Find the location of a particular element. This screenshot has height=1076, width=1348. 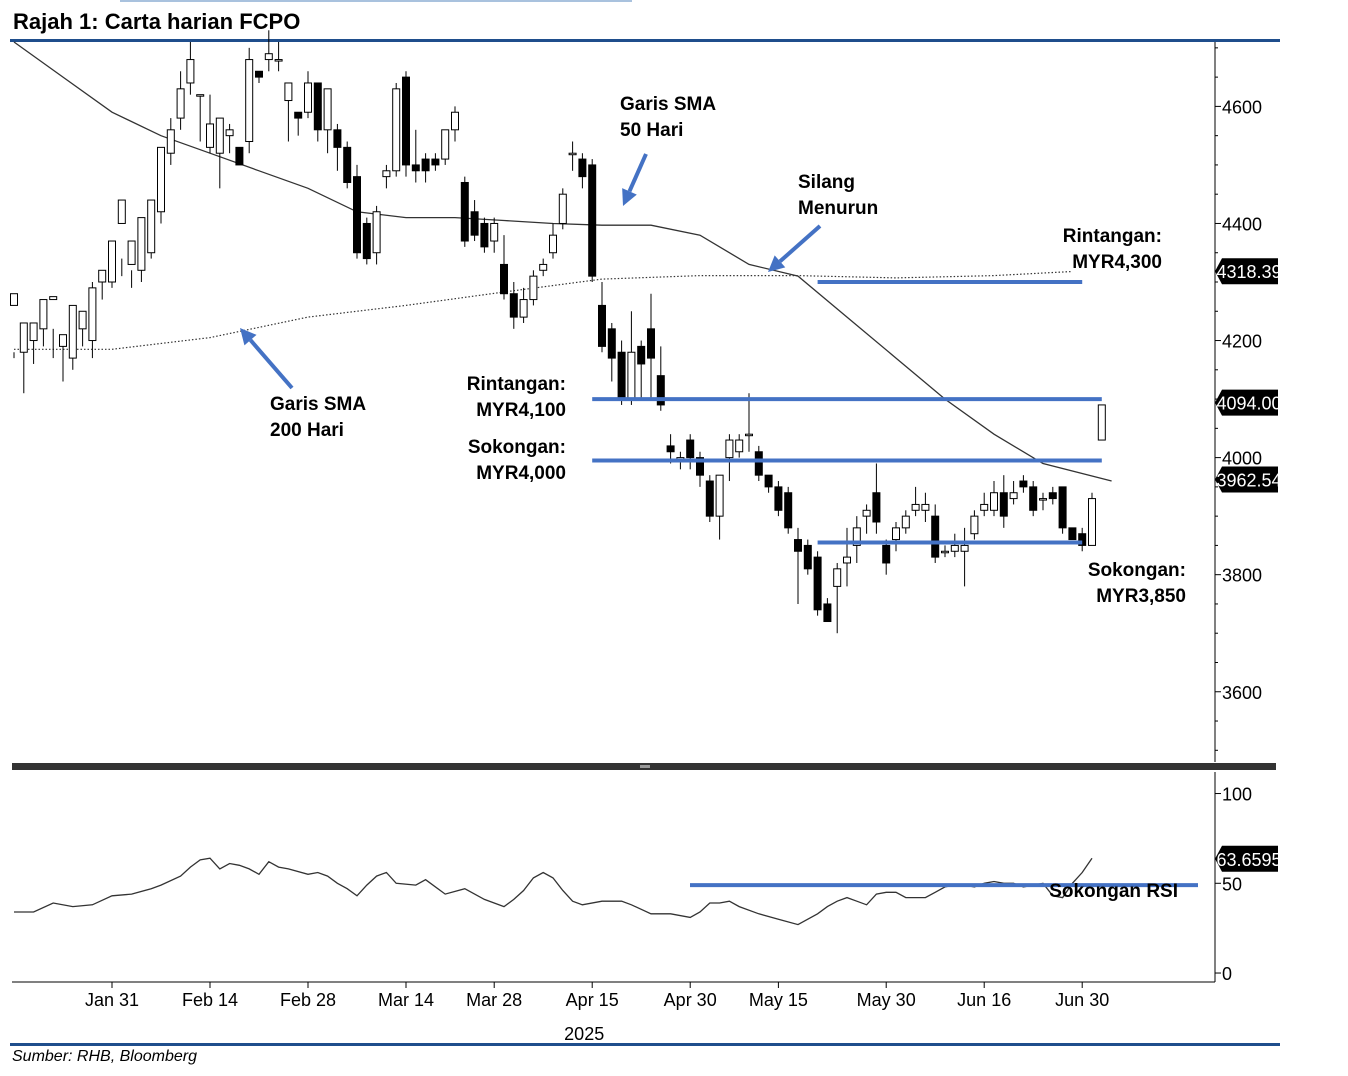

price-y-tick-label: 3800 is located at coordinates (1242, 576).